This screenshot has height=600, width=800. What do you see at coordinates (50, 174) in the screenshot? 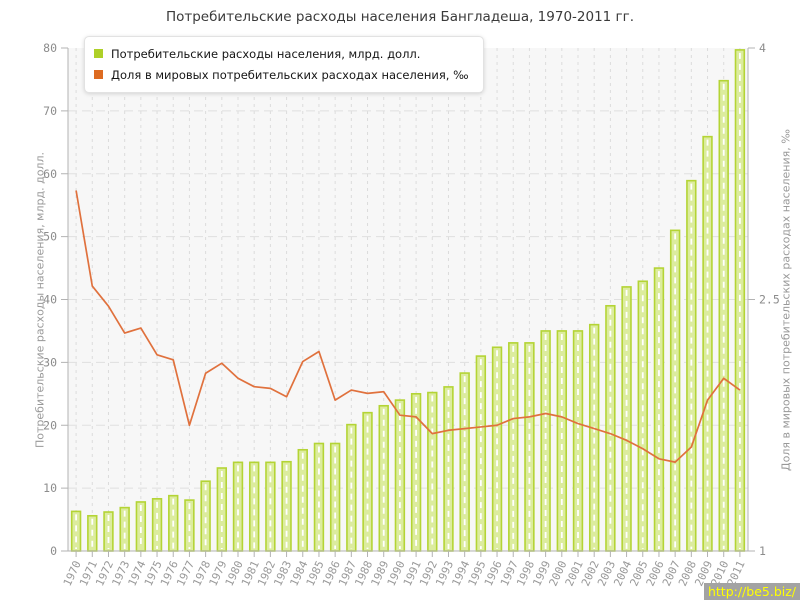
I see `left-axis-tick-label: 60` at bounding box center [50, 174].